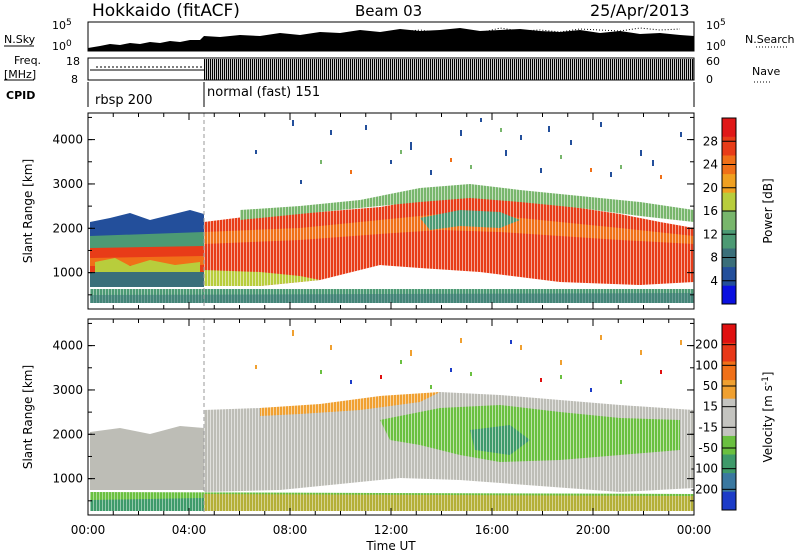 The height and width of the screenshot is (554, 800). Describe the element at coordinates (710, 188) in the screenshot. I see `power-colorbar-tick-label: 20` at that location.